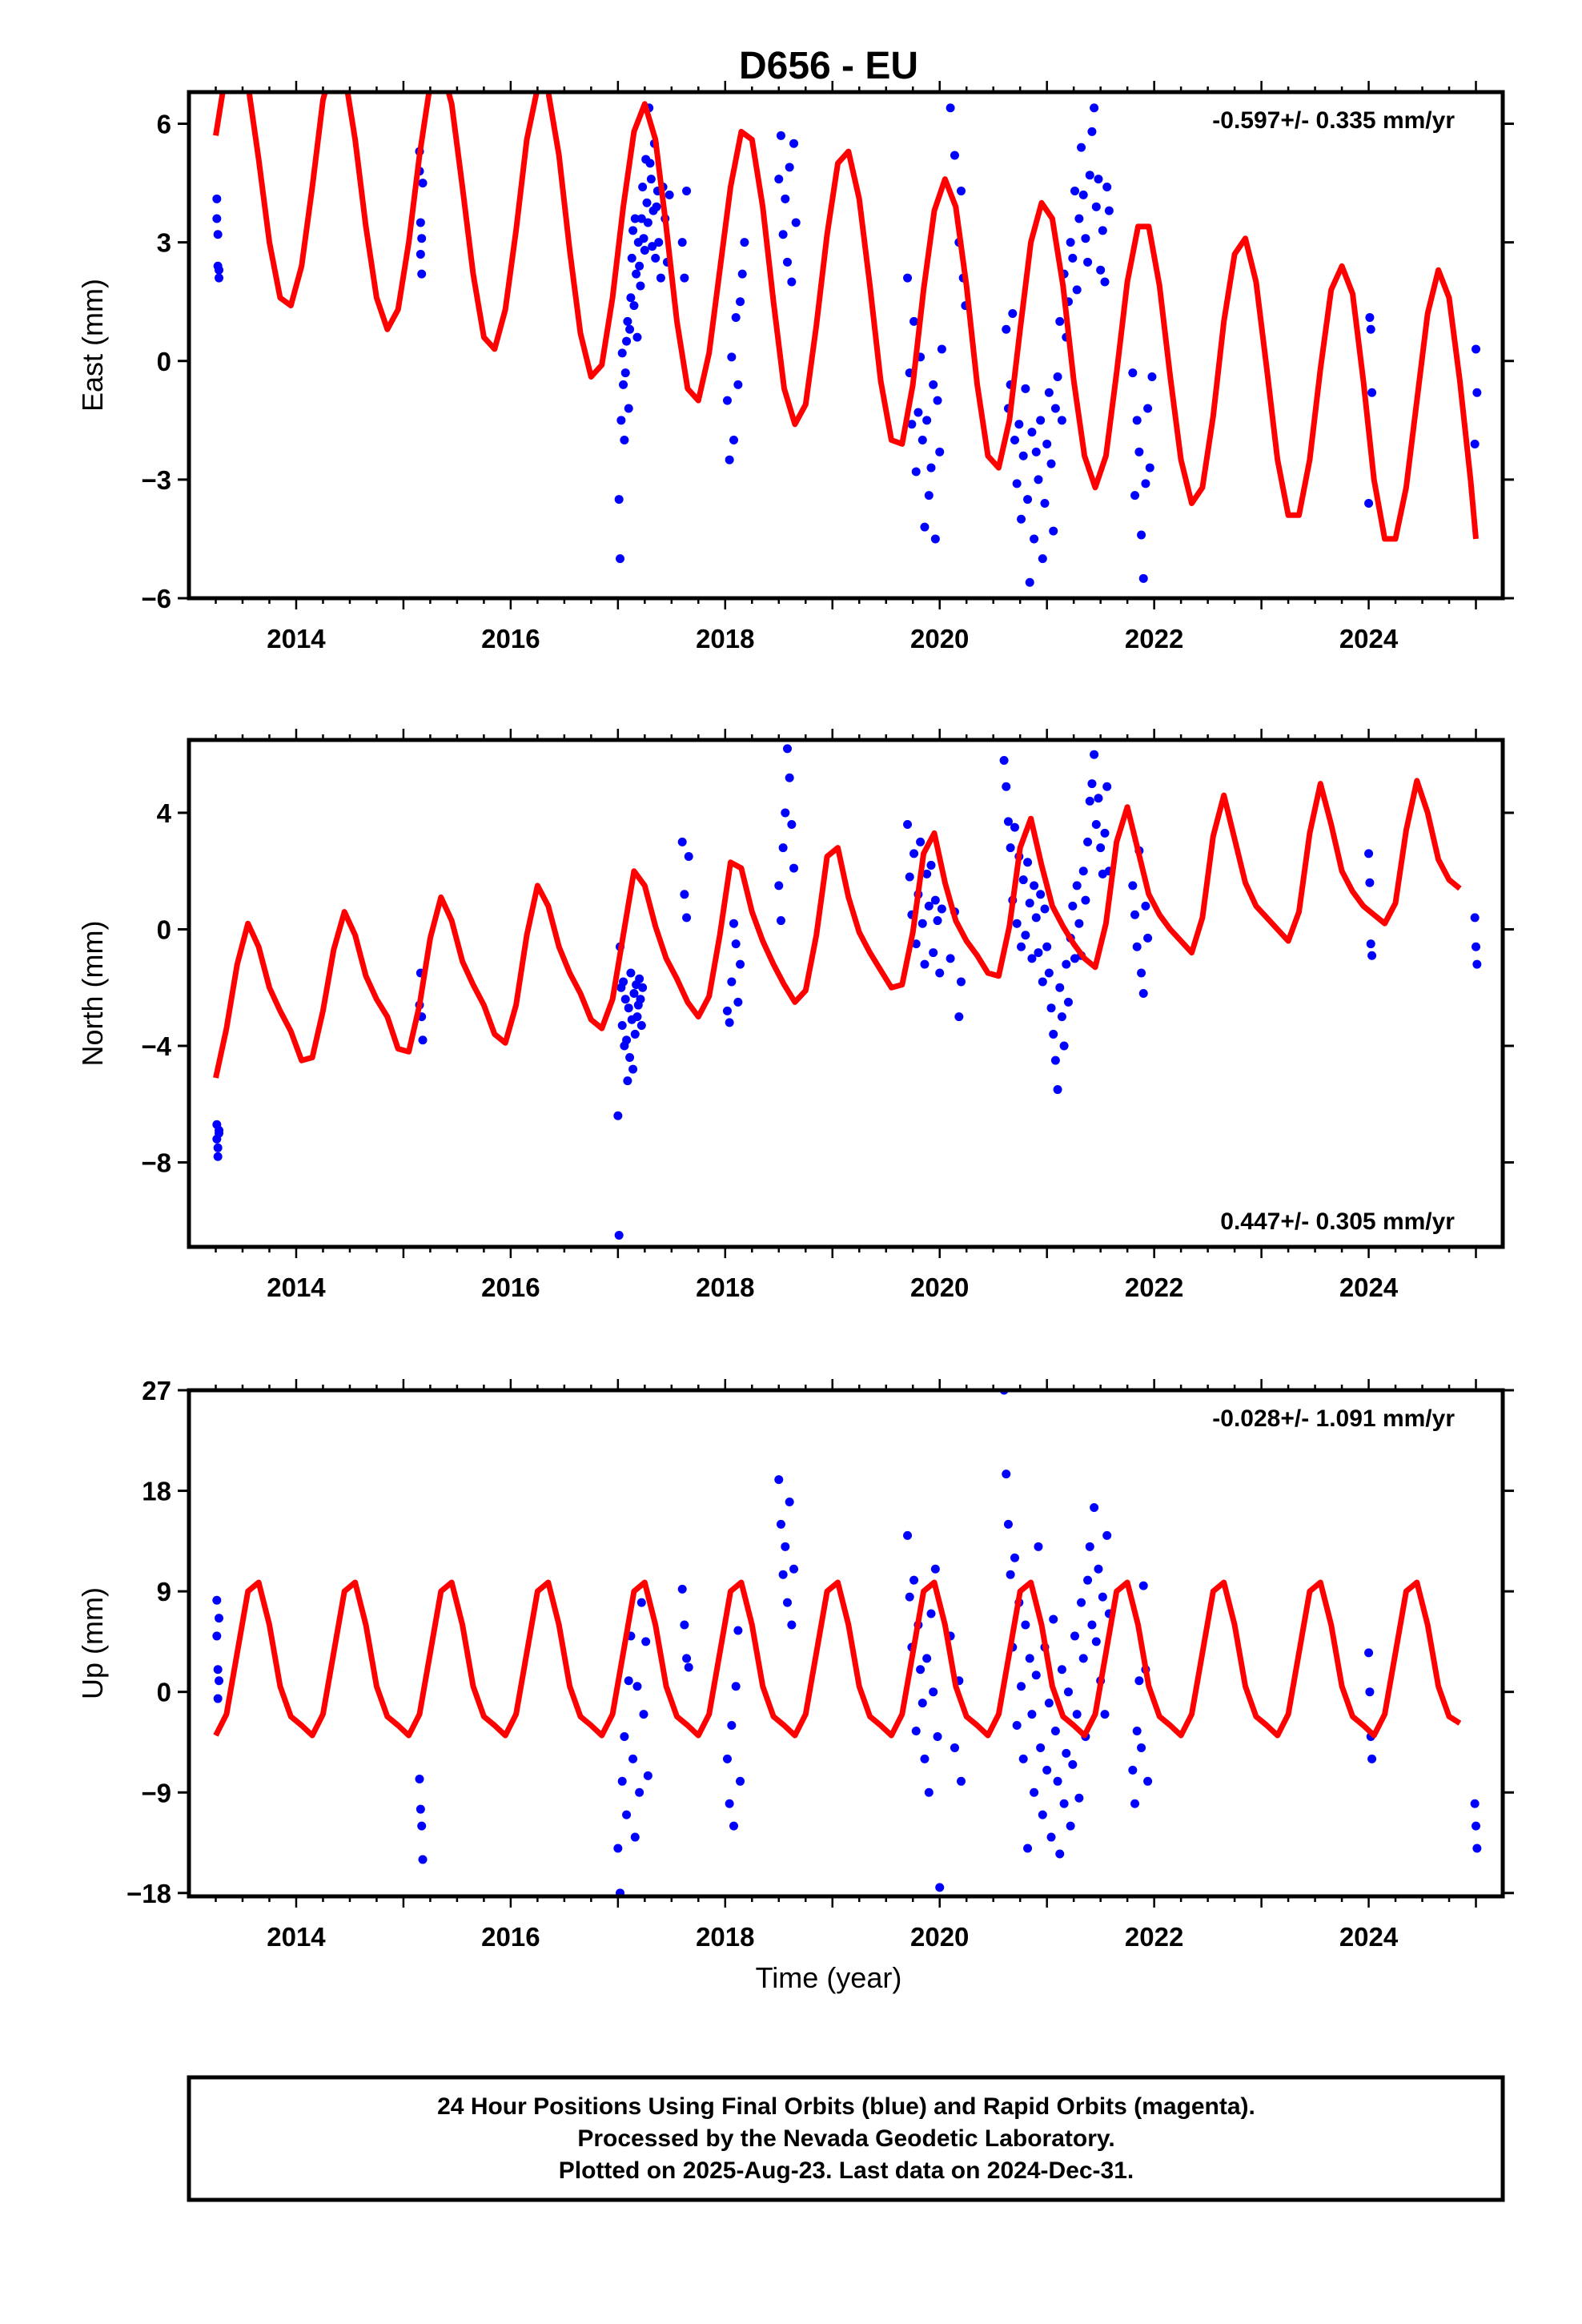 This screenshot has height=2324, width=1582. I want to click on x-axis-label: Time (year), so click(829, 1977).